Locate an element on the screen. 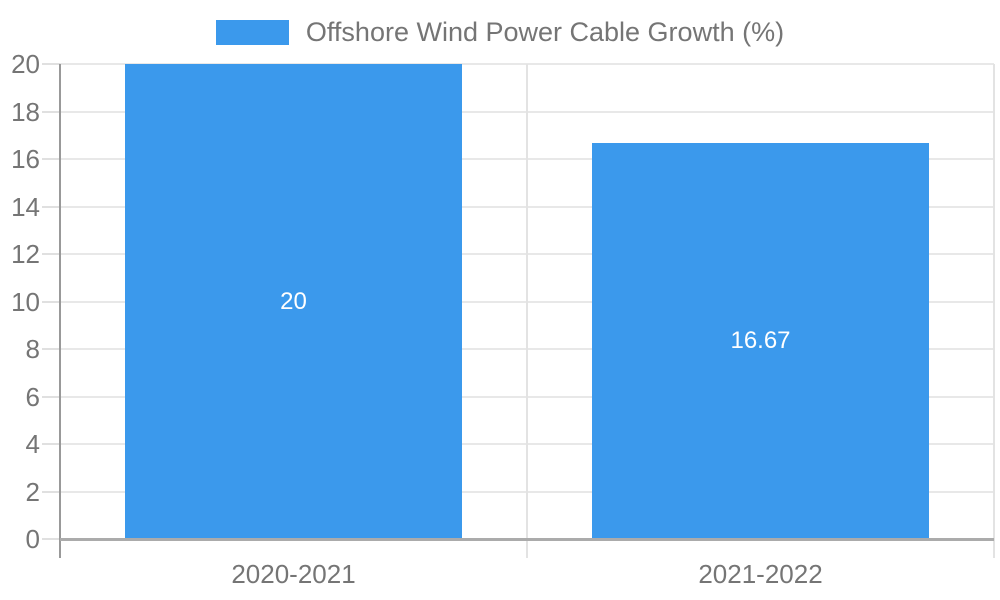 The height and width of the screenshot is (600, 1000). x-tick-label: 2021-2022 is located at coordinates (760, 574).